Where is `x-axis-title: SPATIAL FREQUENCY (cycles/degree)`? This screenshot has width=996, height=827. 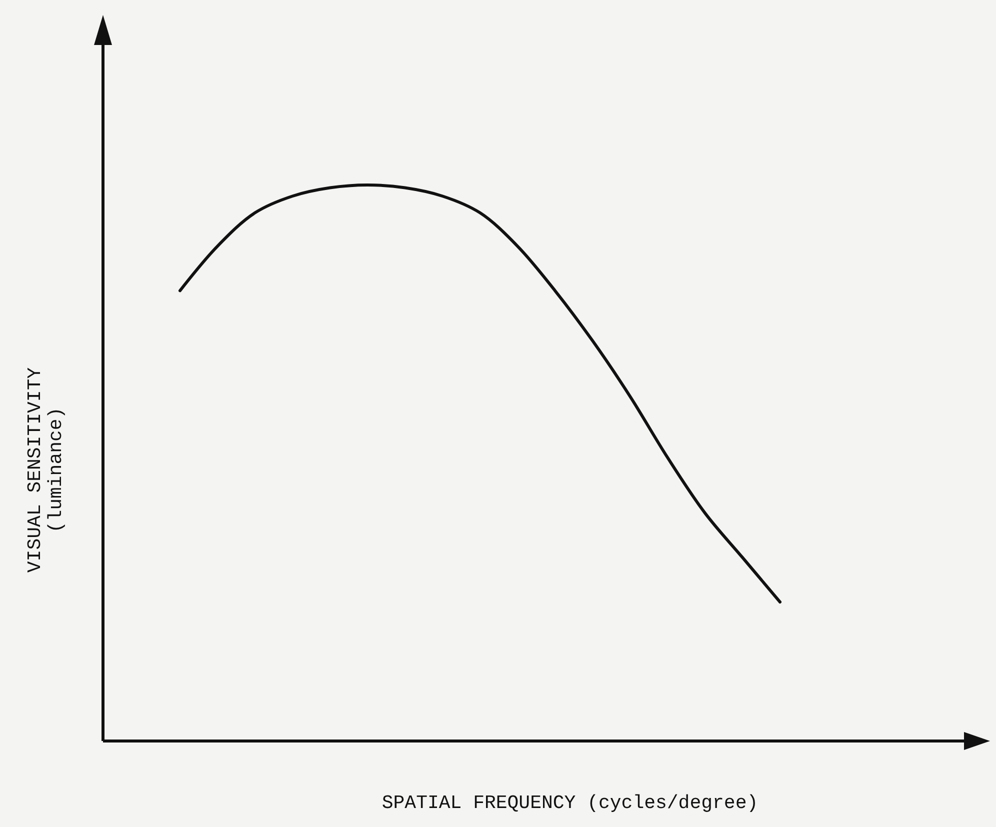 x-axis-title: SPATIAL FREQUENCY (cycles/degree) is located at coordinates (570, 803).